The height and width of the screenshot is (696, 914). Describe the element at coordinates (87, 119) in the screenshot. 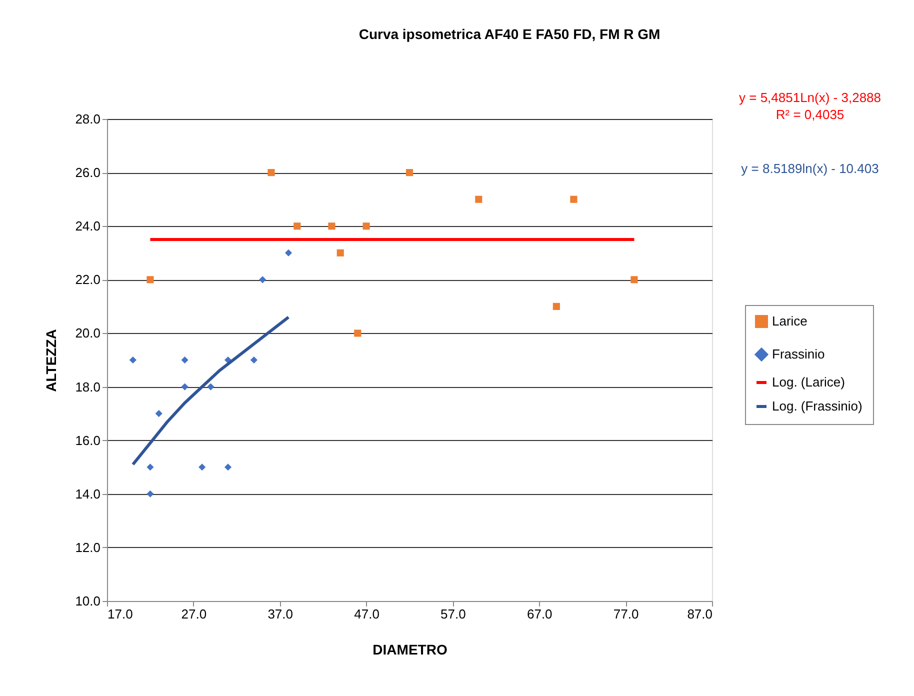

I see `y-tick-label: 28.0` at that location.